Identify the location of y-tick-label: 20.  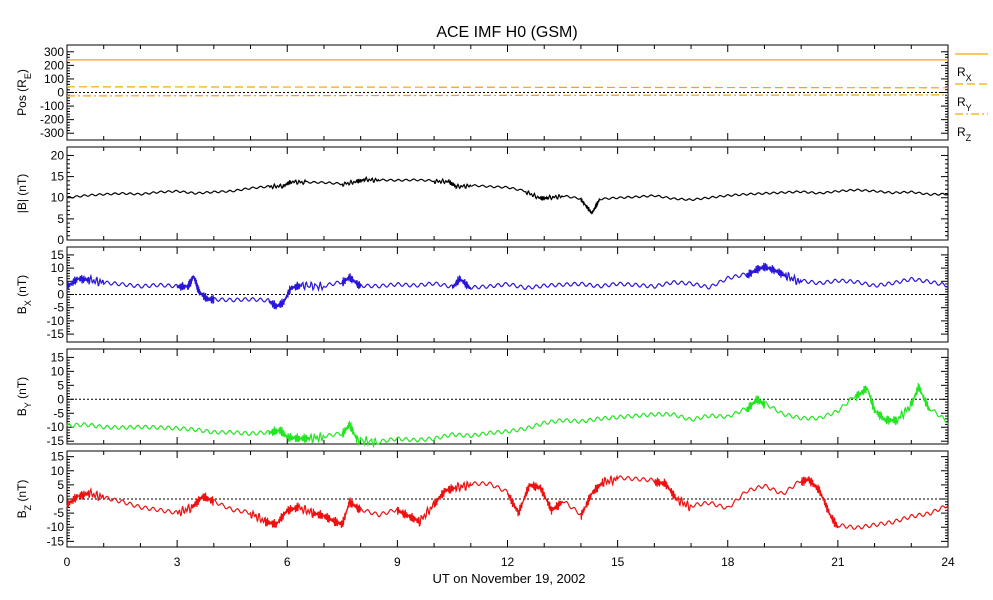
(58, 155).